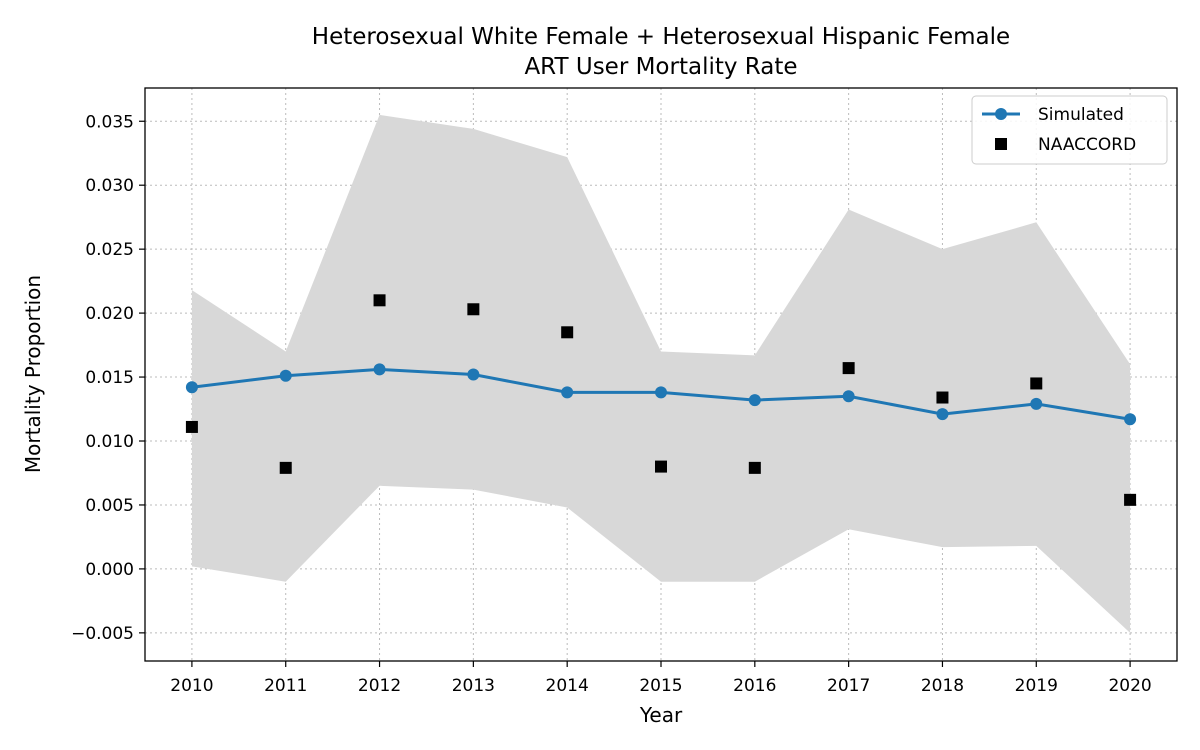 The image size is (1200, 750). What do you see at coordinates (379, 300) in the screenshot?
I see `naaccord-point-2012` at bounding box center [379, 300].